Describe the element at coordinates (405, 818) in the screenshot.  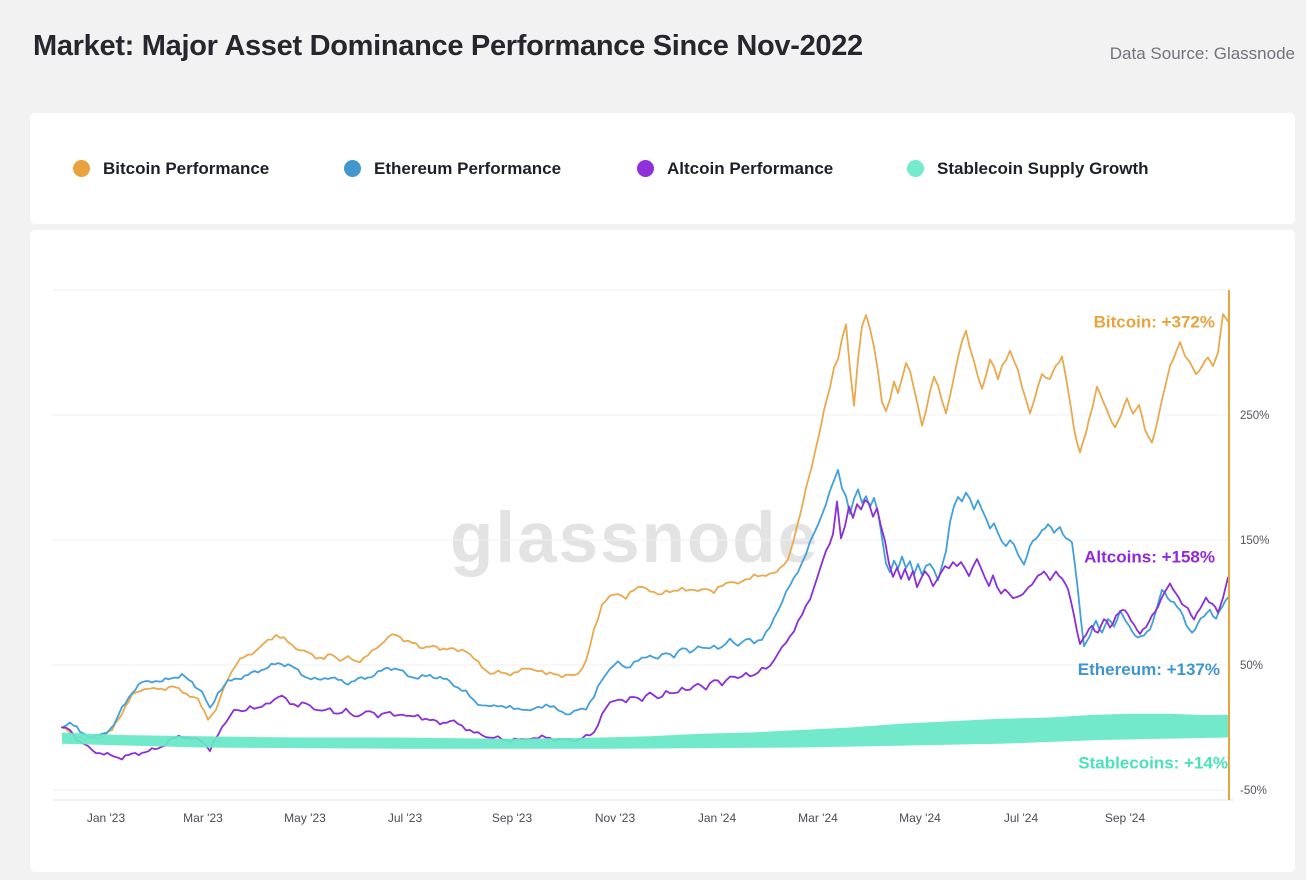
I see `x-axis-tick-label: Jul '23` at that location.